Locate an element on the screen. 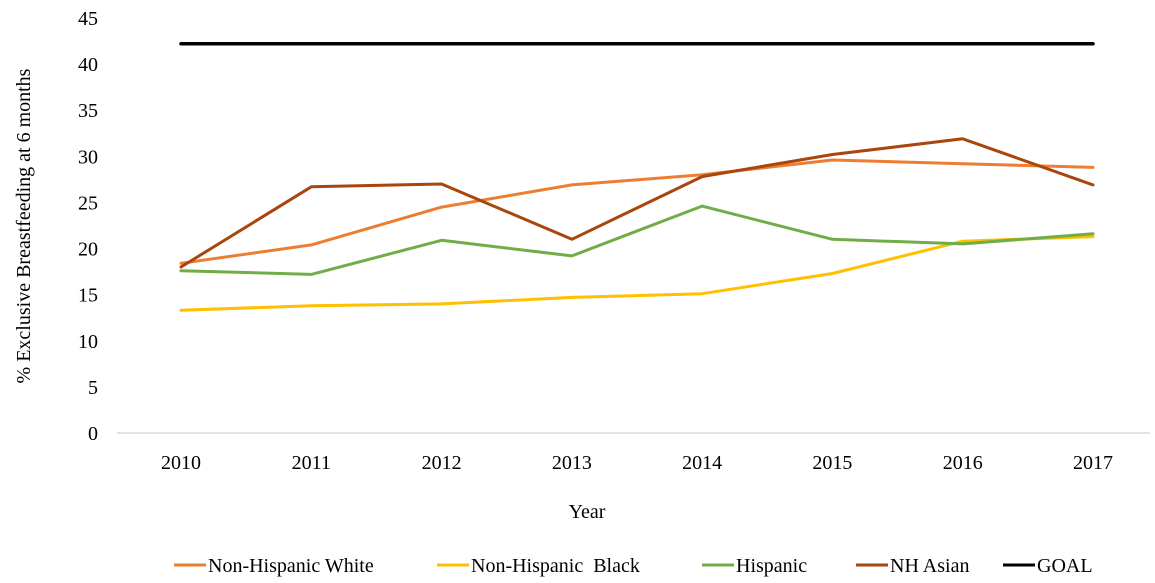 The width and height of the screenshot is (1155, 583). y-axis-title: % Exclusive Breastfeeding at 6 months is located at coordinates (24, 225).